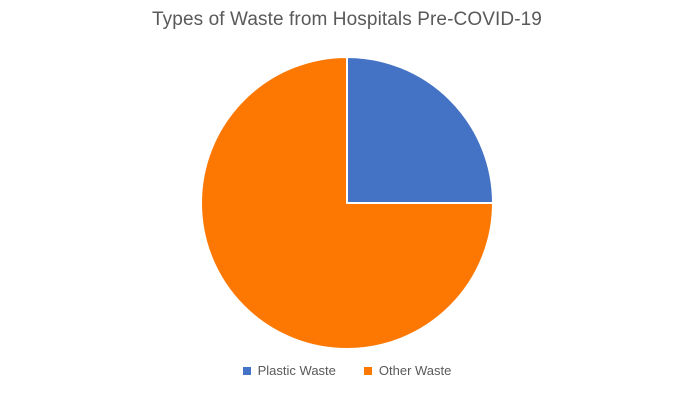  What do you see at coordinates (420, 130) in the screenshot?
I see `pie-slice-plastic-waste` at bounding box center [420, 130].